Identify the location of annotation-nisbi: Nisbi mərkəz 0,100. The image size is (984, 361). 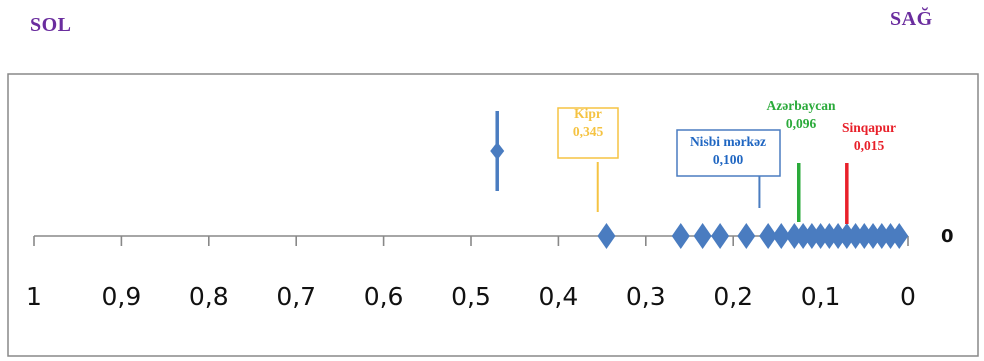
(728, 168).